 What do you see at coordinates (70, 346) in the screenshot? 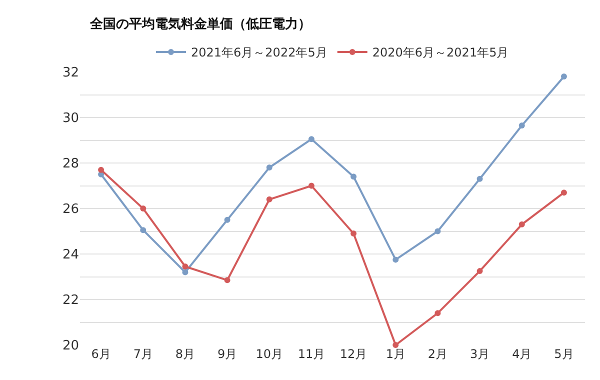
I see `y-tick-label: 20` at bounding box center [70, 346].